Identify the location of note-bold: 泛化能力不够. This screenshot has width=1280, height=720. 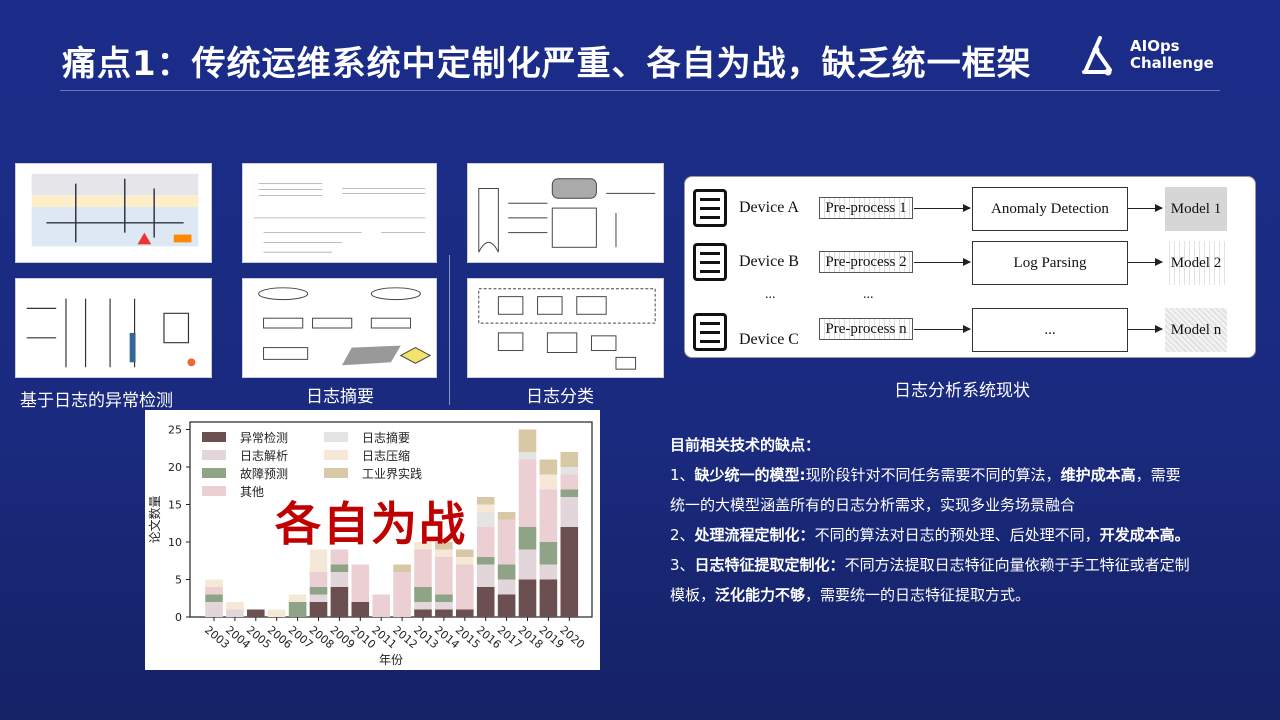
(760, 595).